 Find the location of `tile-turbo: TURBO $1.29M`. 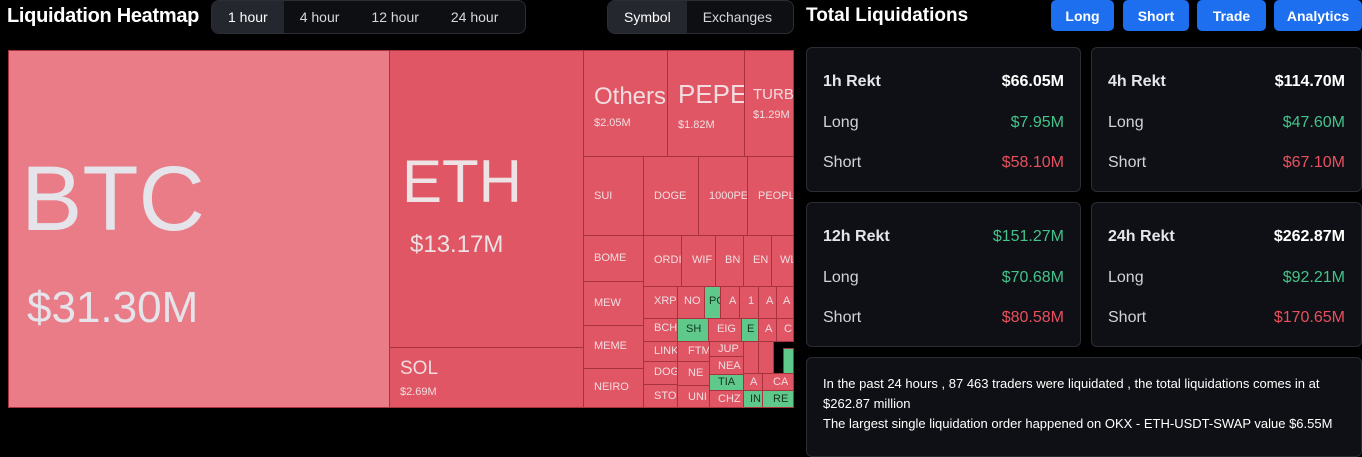

tile-turbo: TURBO $1.29M is located at coordinates (769, 103).